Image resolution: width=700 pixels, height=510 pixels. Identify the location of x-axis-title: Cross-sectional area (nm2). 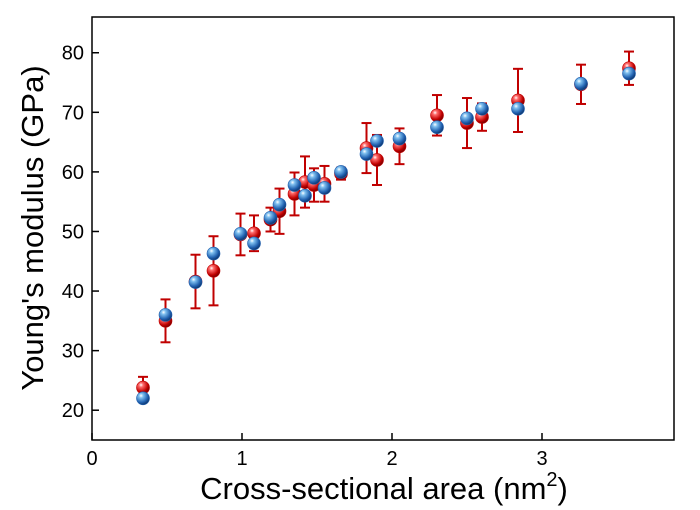
(384, 487).